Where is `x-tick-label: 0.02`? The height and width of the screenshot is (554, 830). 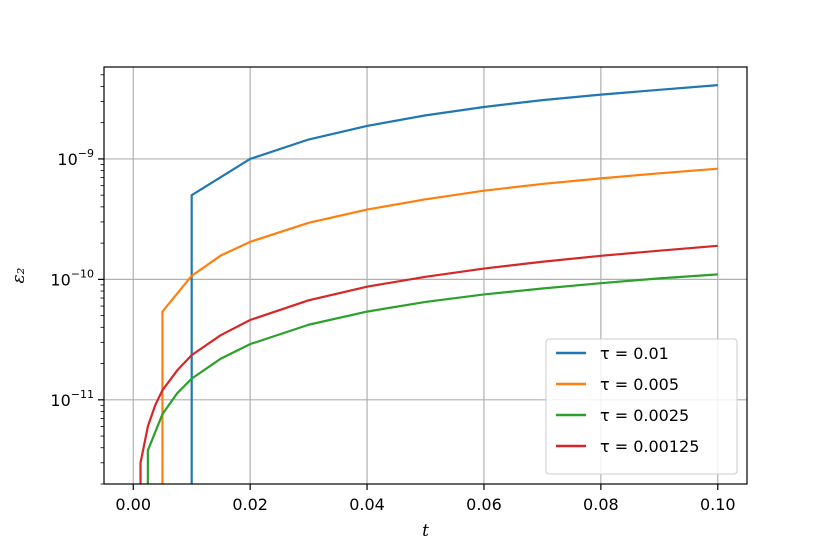
x-tick-label: 0.02 is located at coordinates (250, 504).